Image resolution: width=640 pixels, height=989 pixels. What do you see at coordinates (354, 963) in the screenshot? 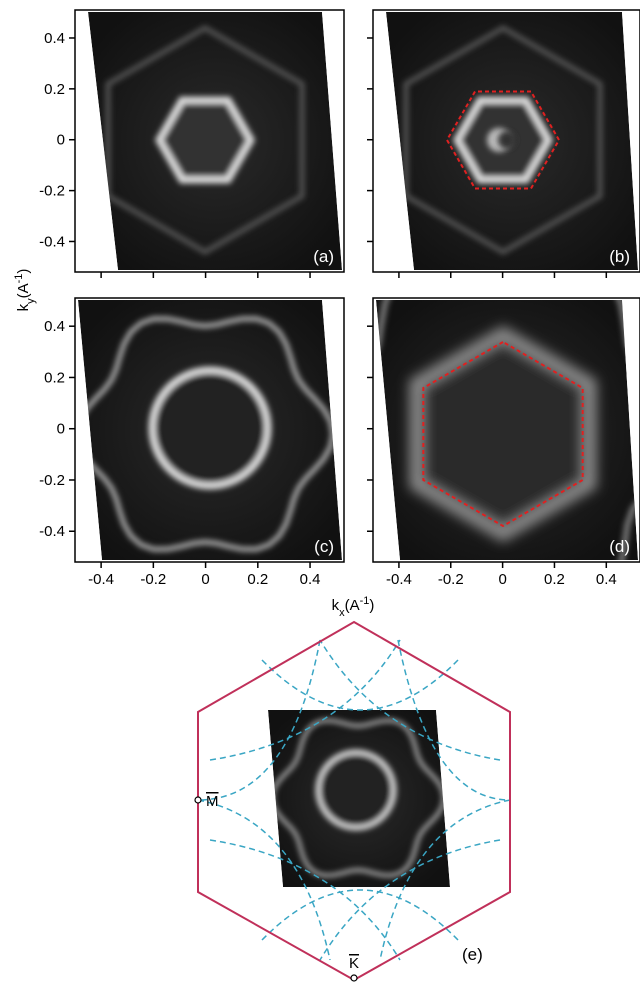
I see `k-label: K` at bounding box center [354, 963].